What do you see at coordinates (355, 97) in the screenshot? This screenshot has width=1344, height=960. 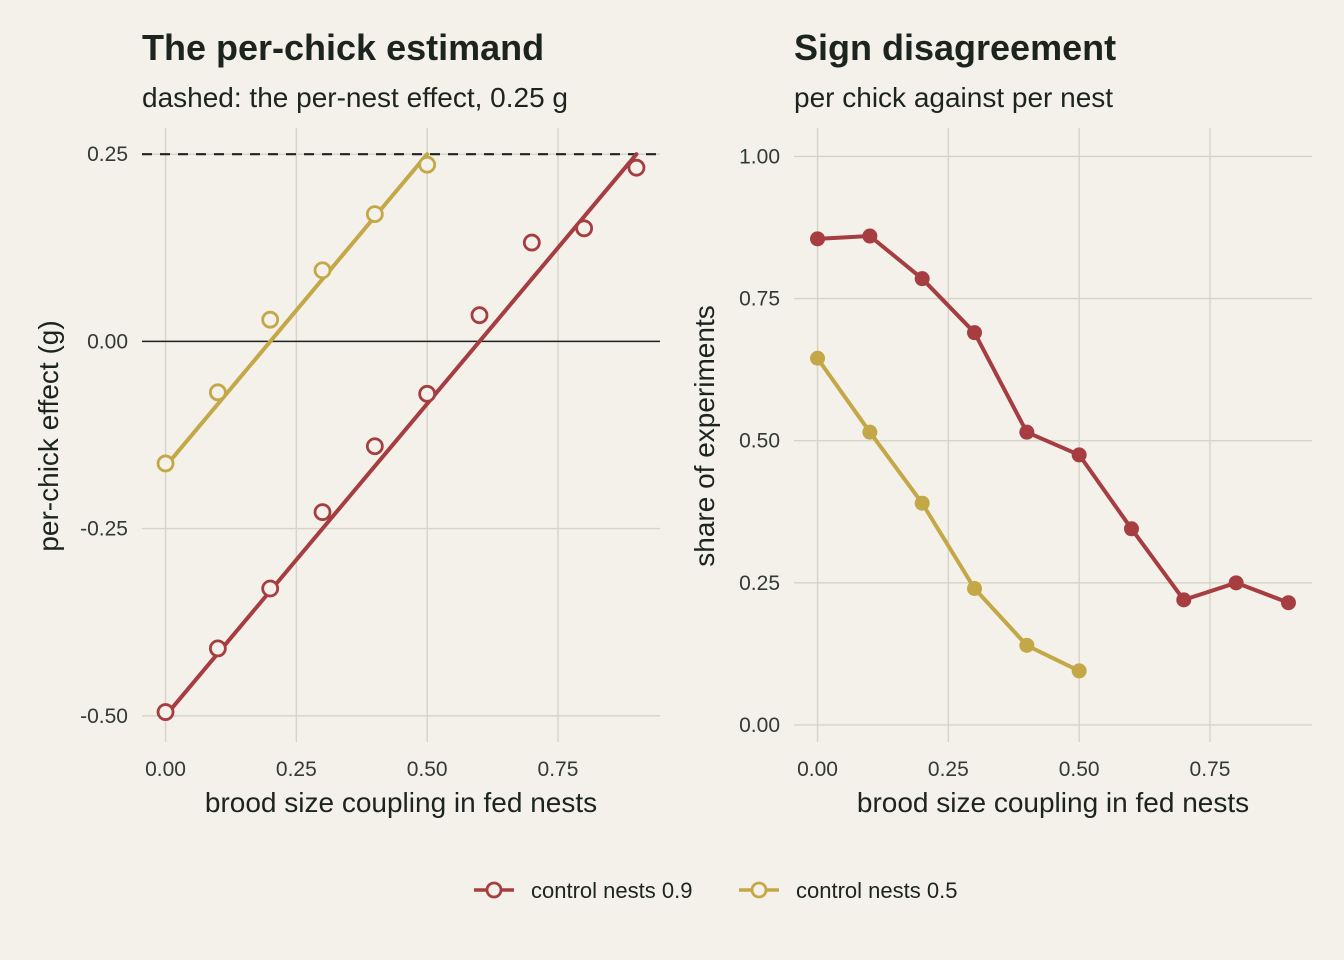 I see `panel-subtitle: dashed: the per-nest effect, 0.25 g` at bounding box center [355, 97].